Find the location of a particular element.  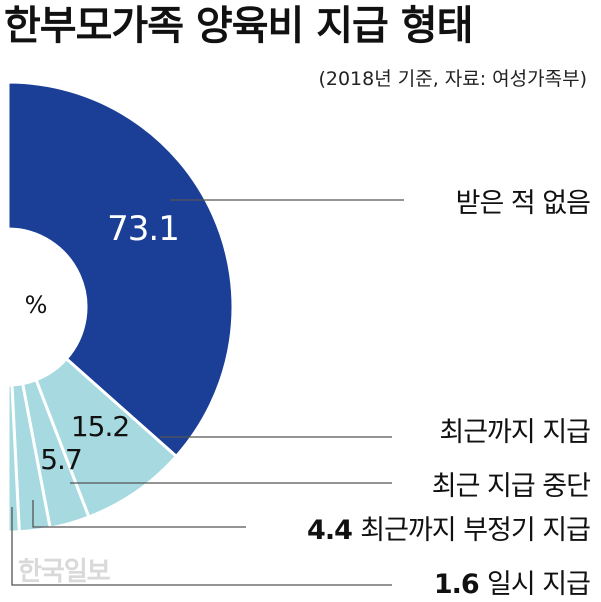

center-unit-label: % is located at coordinates (36, 305).